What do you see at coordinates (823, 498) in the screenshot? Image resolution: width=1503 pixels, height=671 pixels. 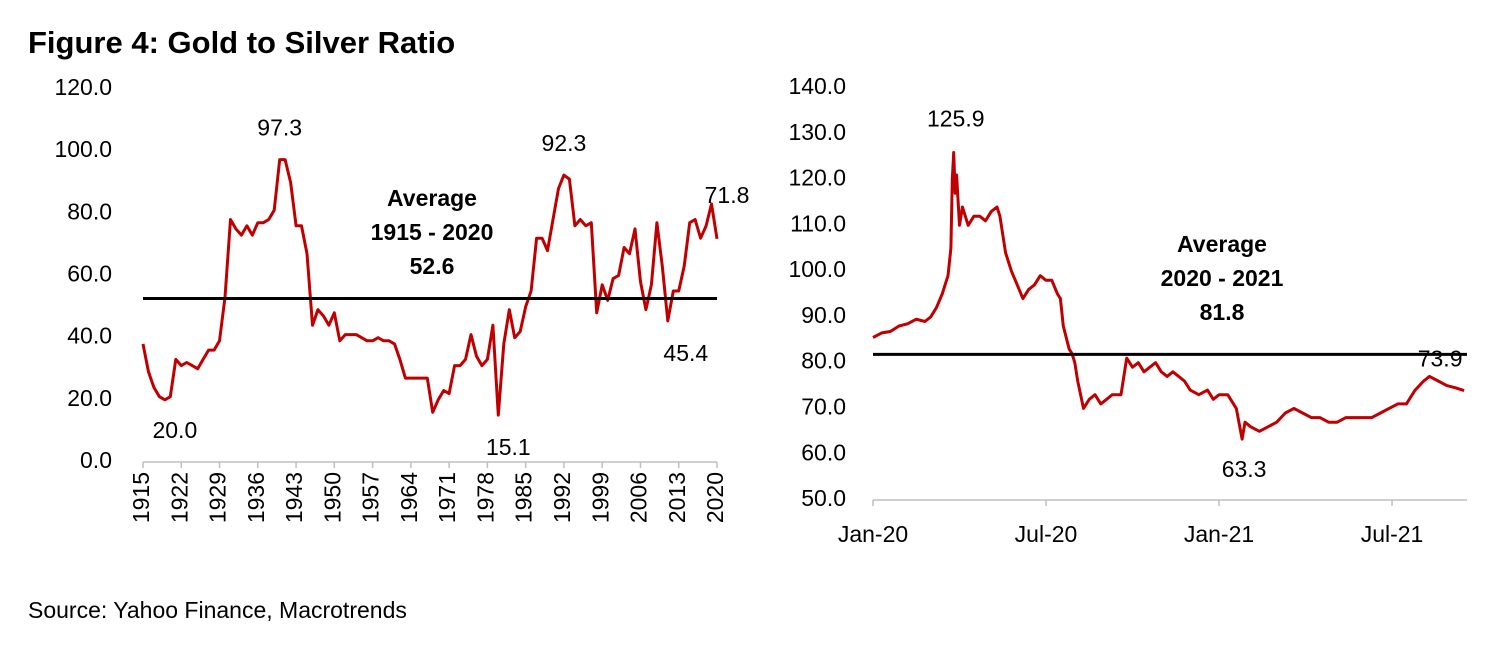 I see `y-tick-label: 50.0` at bounding box center [823, 498].